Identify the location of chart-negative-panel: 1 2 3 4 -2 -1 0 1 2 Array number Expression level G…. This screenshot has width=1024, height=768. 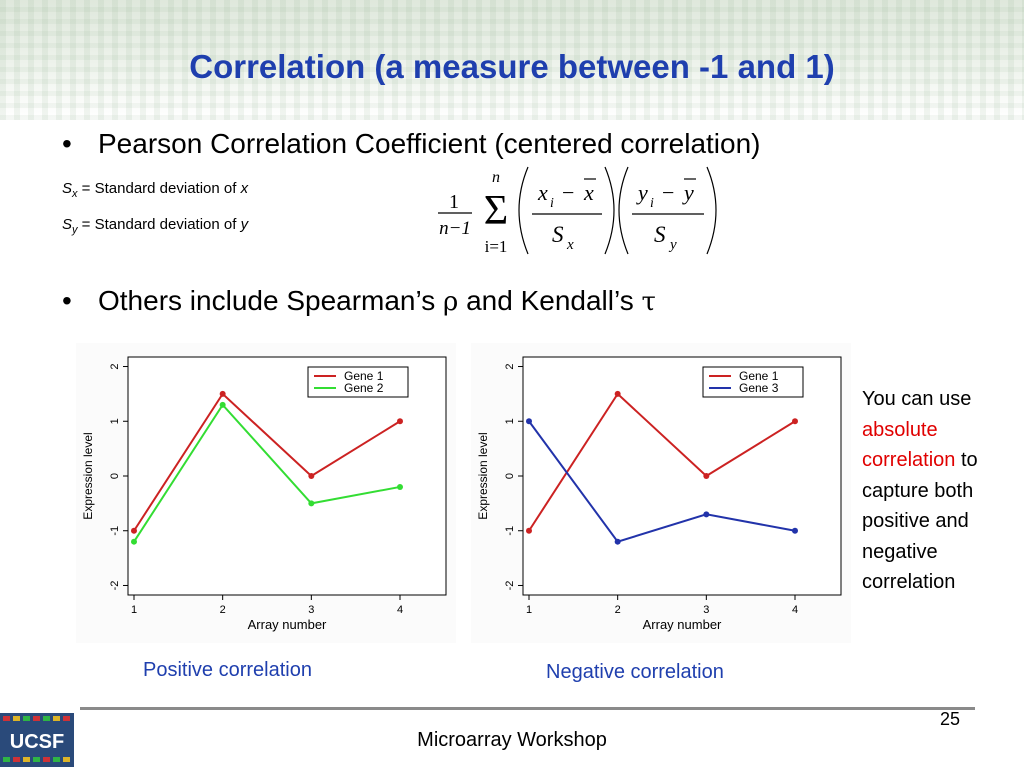
(661, 493).